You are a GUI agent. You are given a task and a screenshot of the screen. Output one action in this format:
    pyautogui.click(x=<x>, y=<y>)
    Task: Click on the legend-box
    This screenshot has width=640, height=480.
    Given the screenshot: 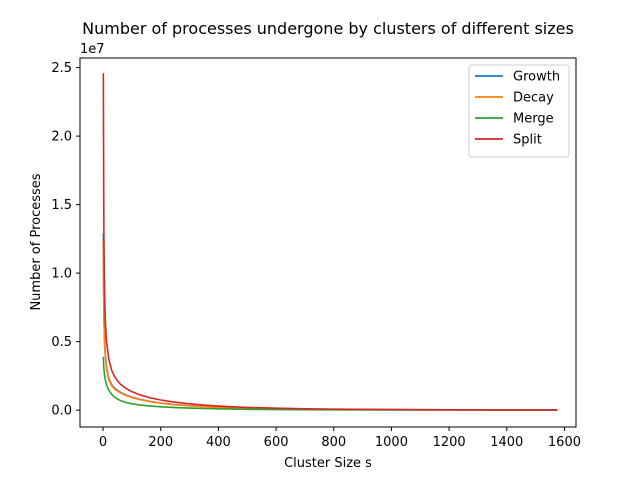 What is the action you would take?
    pyautogui.click(x=519, y=111)
    